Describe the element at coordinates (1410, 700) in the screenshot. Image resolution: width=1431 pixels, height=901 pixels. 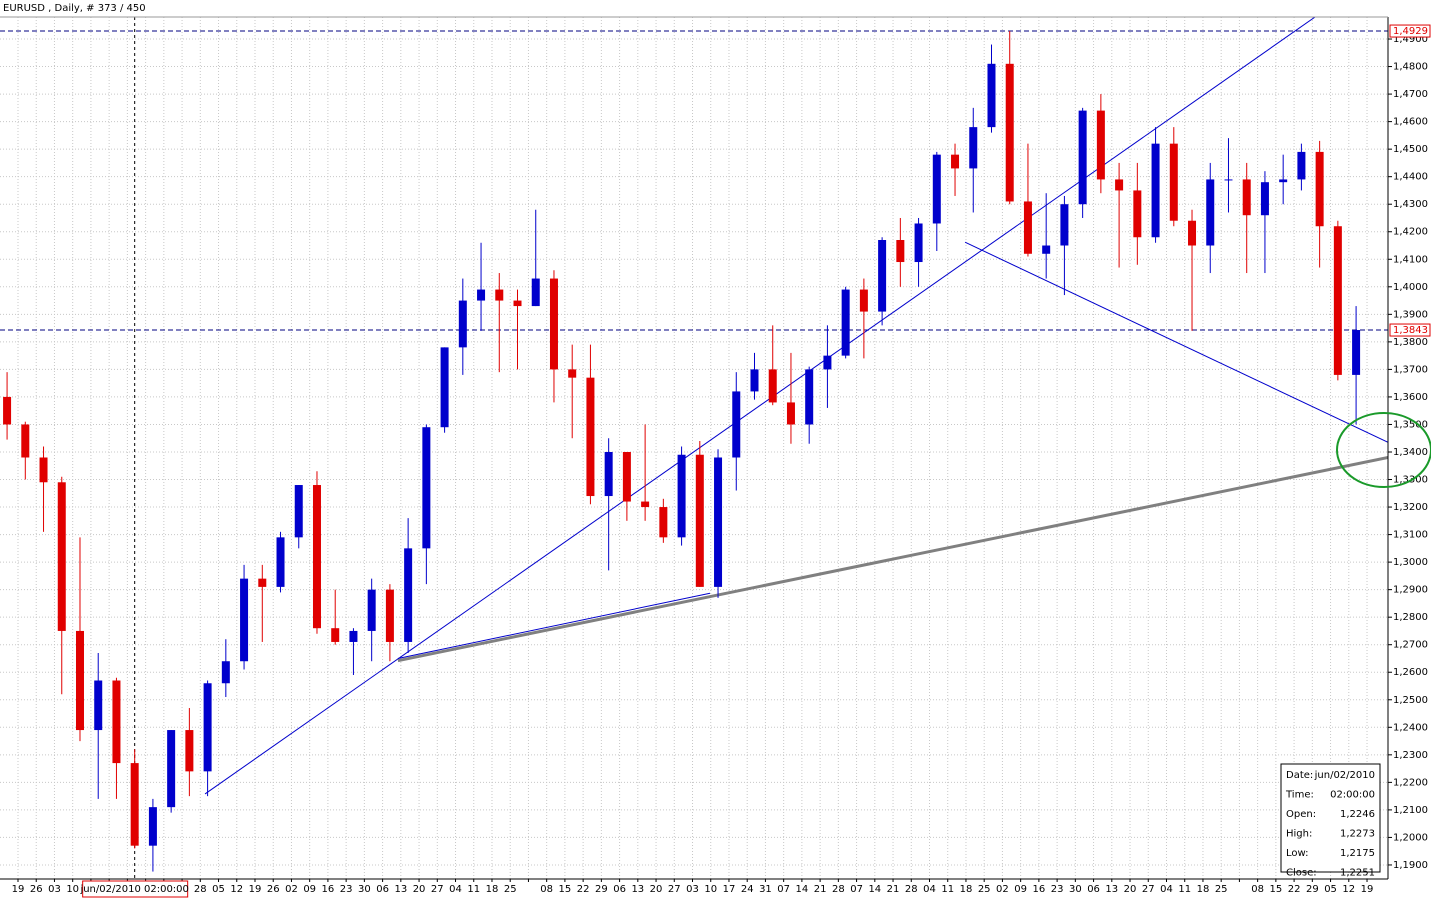
I see `y-tick-label: 1,2500` at that location.